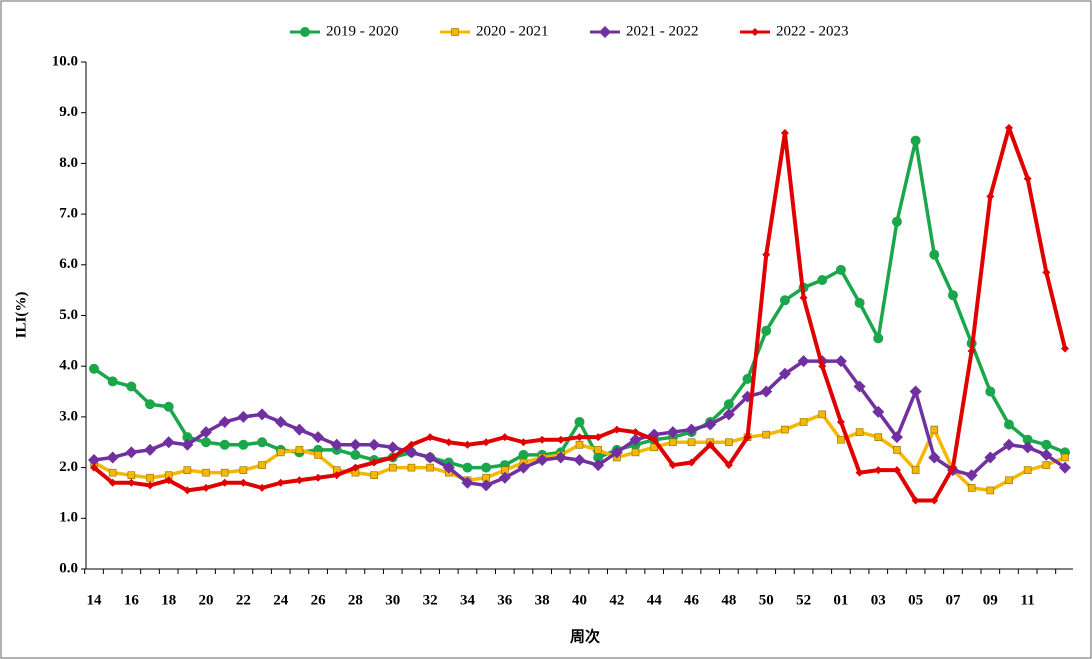  I want to click on legend-label: 2020 - 2021, so click(512, 31).